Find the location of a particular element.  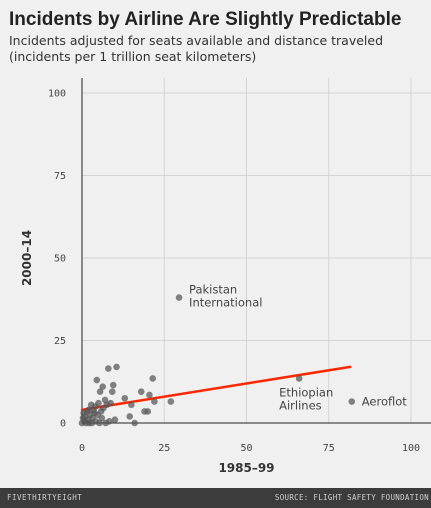

y-axis-title: 2000–14 is located at coordinates (27, 258).